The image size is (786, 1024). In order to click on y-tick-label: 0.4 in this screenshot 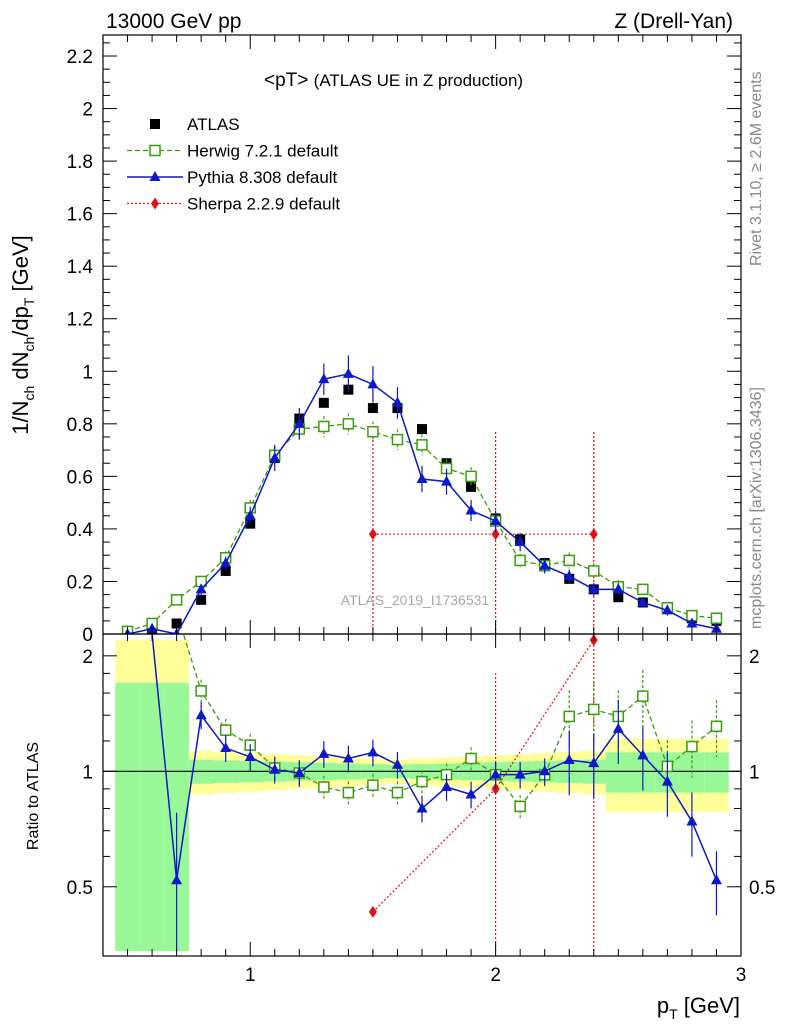, I will do `click(80, 530)`.